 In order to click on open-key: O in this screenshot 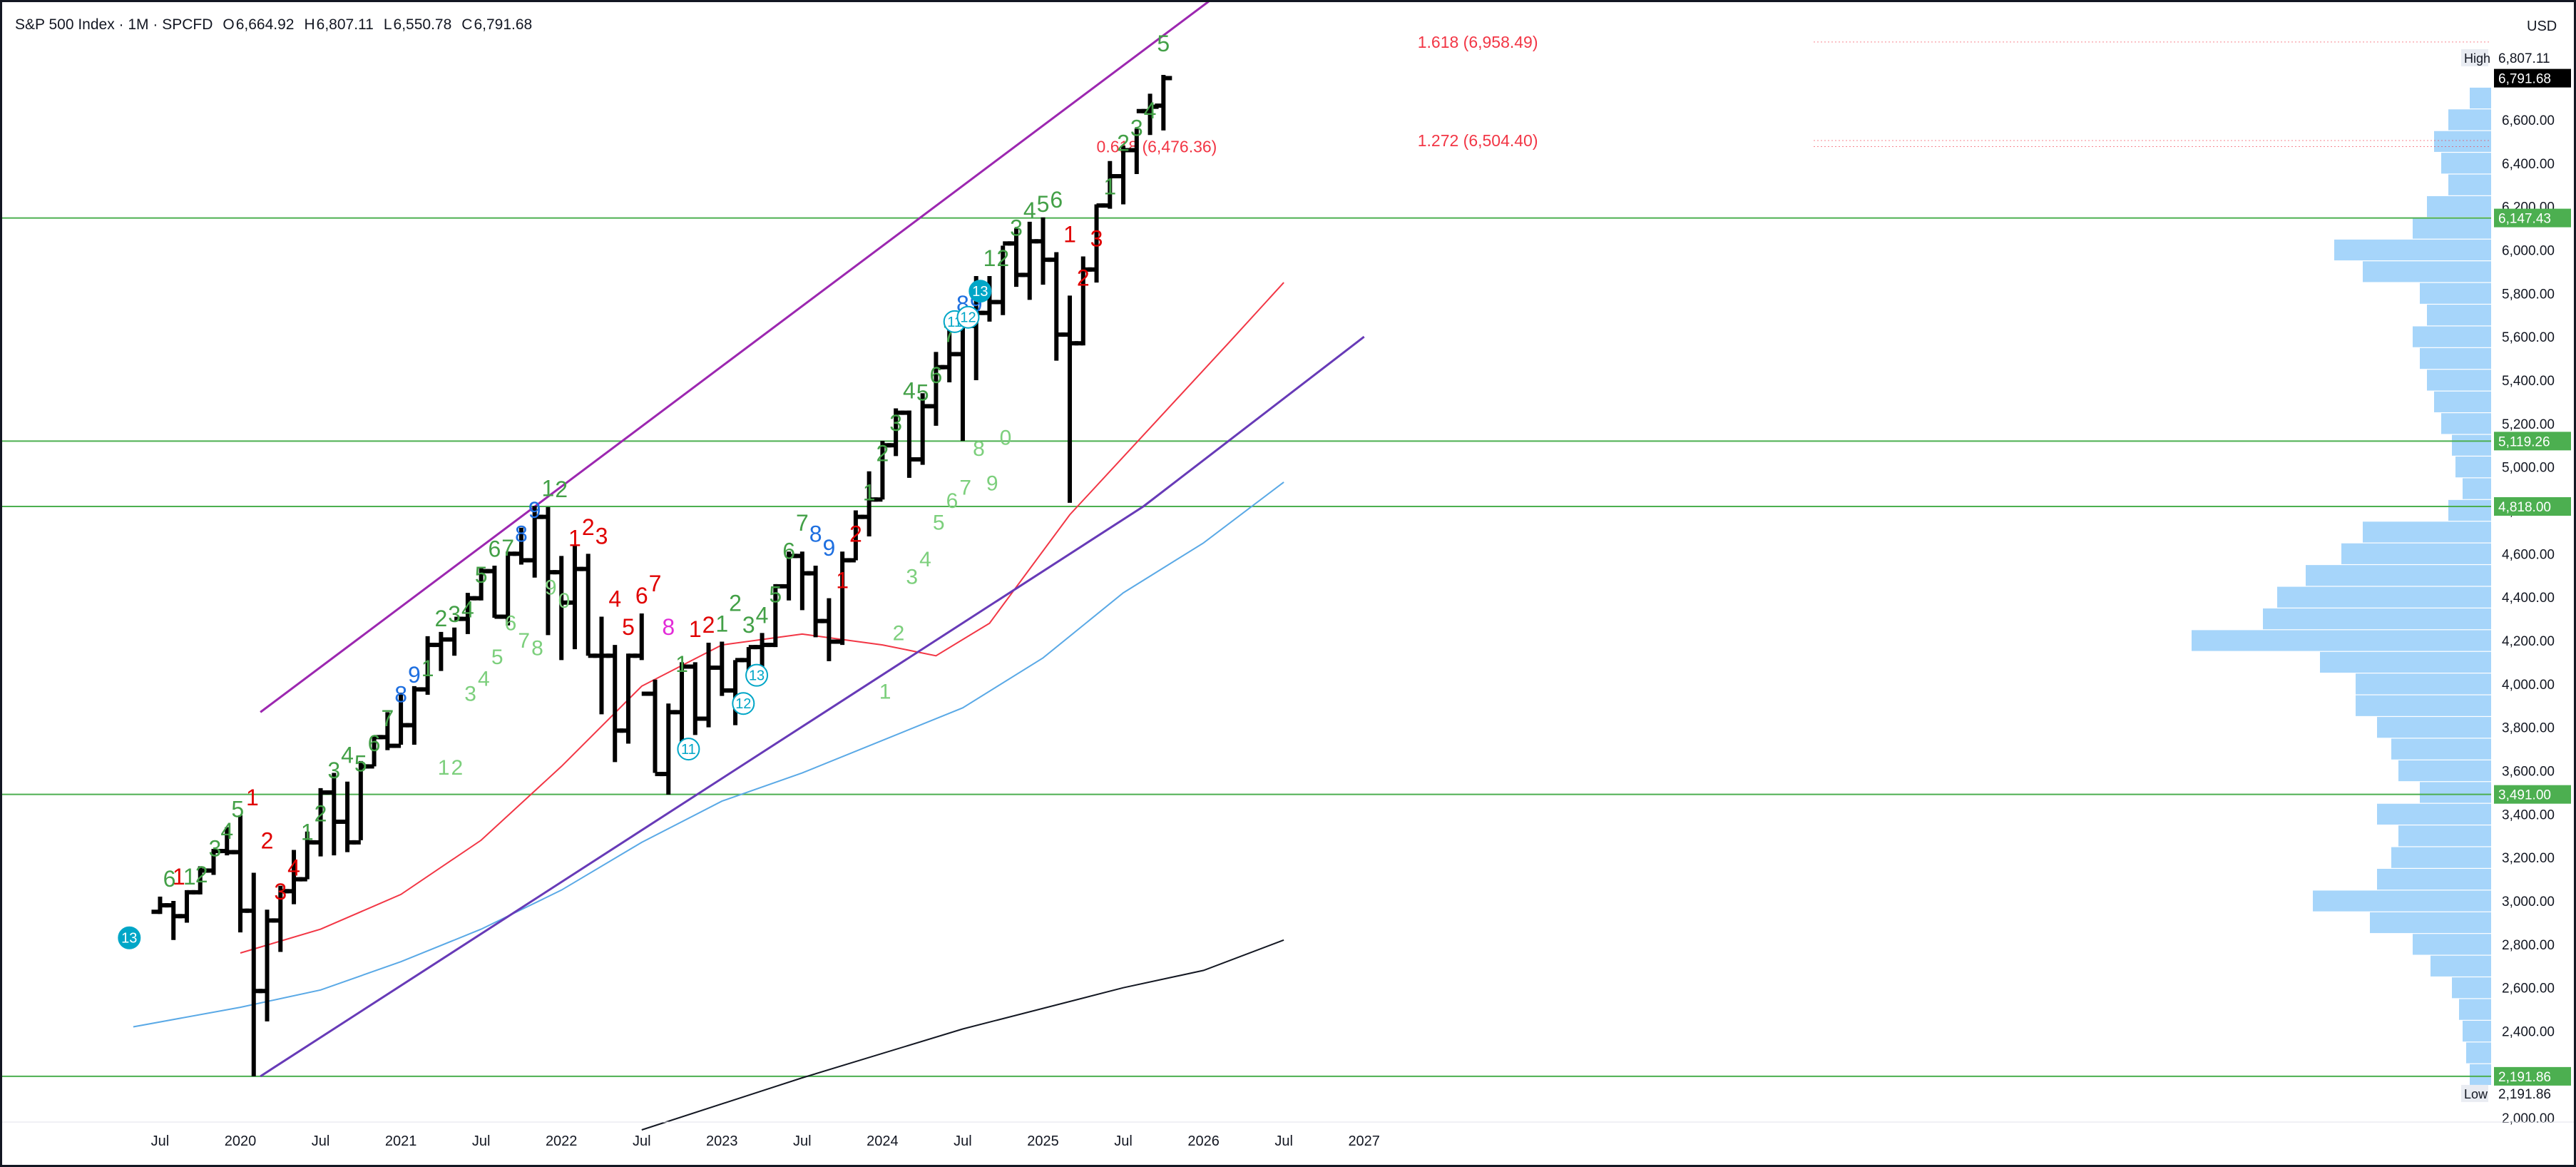, I will do `click(229, 24)`.